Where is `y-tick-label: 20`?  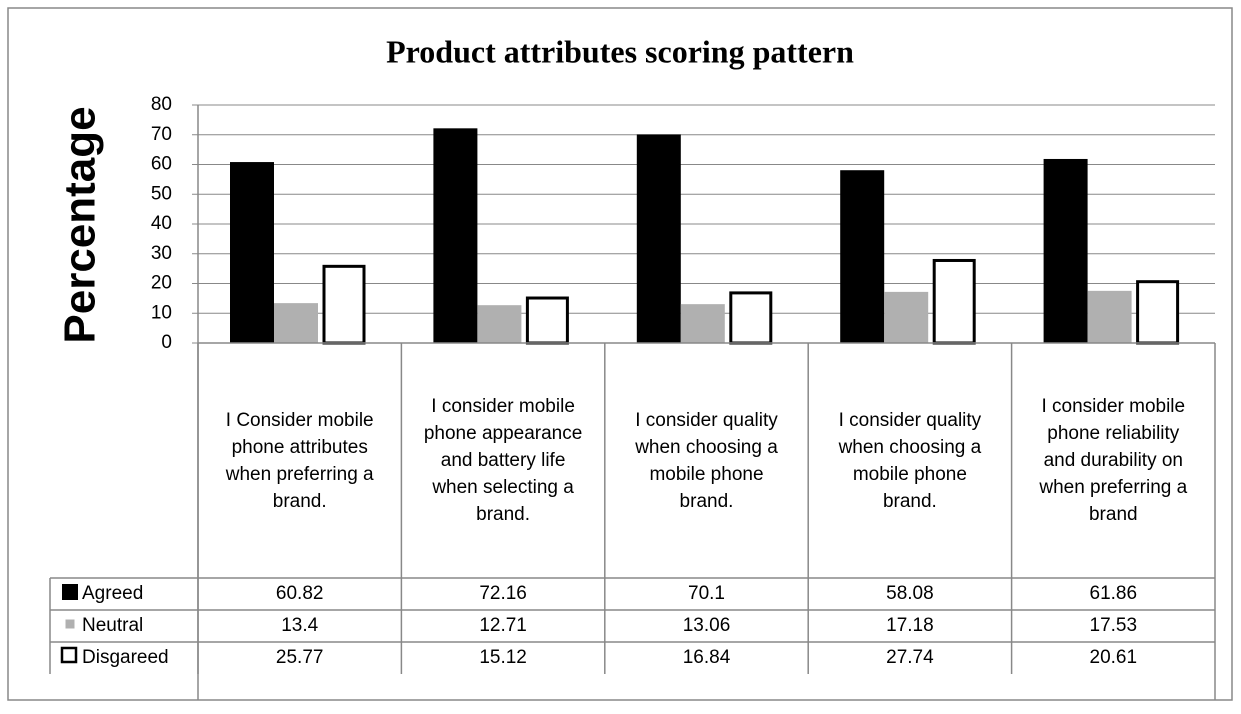 y-tick-label: 20 is located at coordinates (161, 283).